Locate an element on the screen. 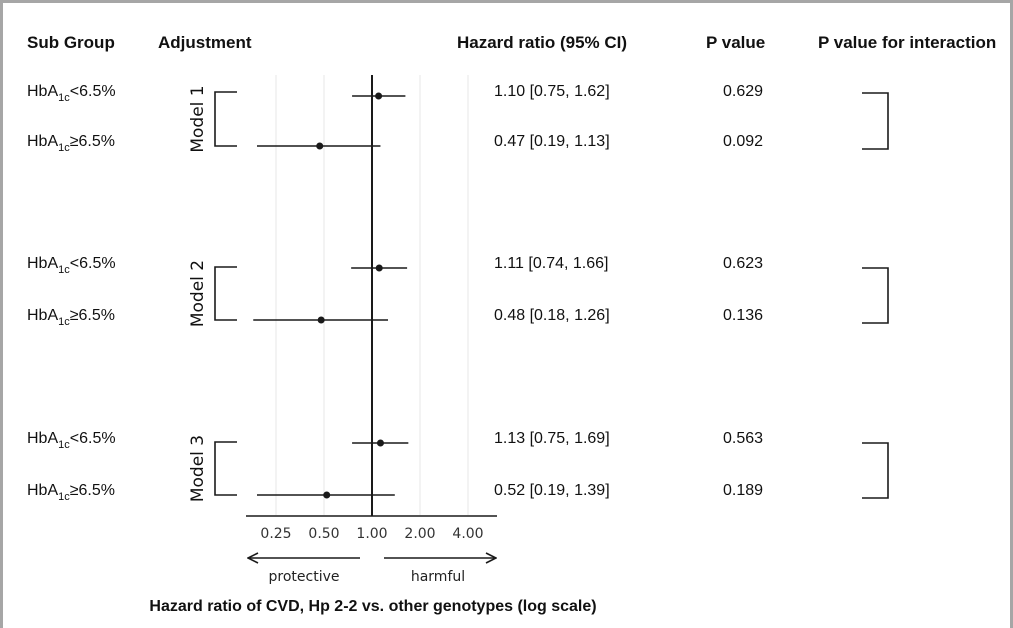 This screenshot has height=628, width=1013. hazard-ratio-ci: 0.47 [0.19, 1.13] is located at coordinates (552, 141).